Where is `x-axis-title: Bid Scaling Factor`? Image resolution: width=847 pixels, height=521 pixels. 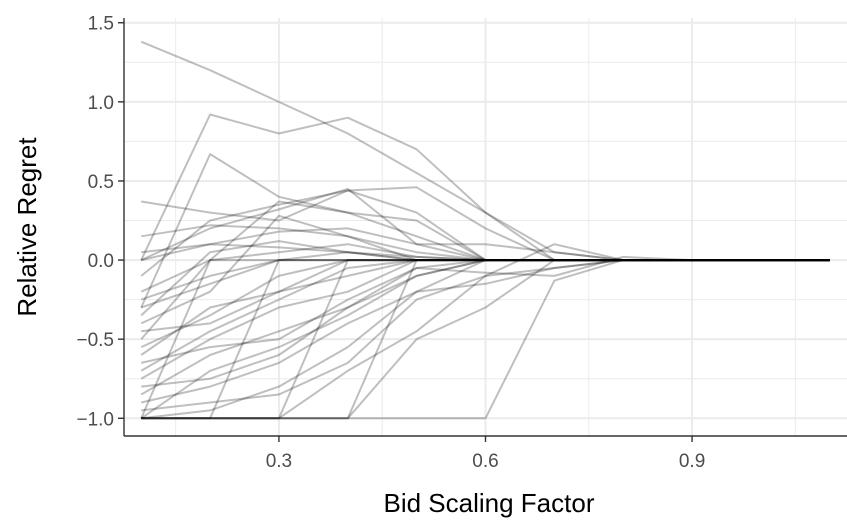 x-axis-title: Bid Scaling Factor is located at coordinates (489, 503).